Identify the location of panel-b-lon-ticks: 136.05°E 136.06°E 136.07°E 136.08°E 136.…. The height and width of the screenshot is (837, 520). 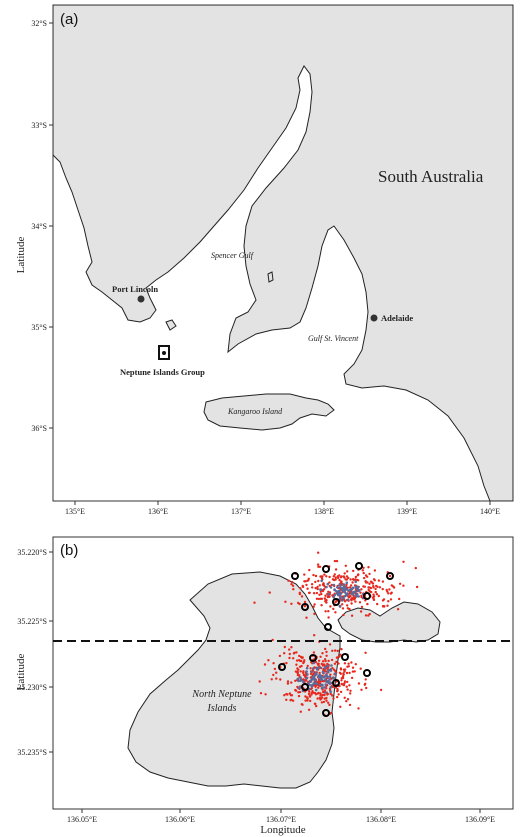
(281, 816).